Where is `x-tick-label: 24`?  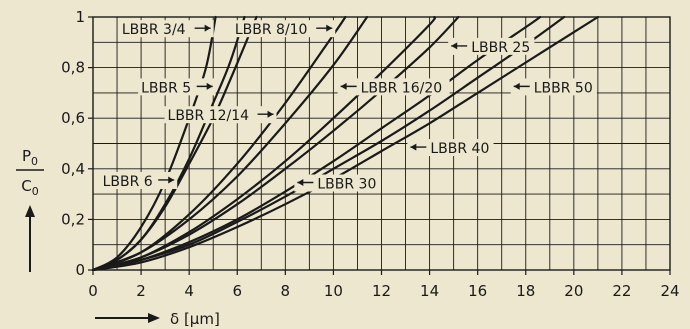
x-tick-label: 24 is located at coordinates (669, 291).